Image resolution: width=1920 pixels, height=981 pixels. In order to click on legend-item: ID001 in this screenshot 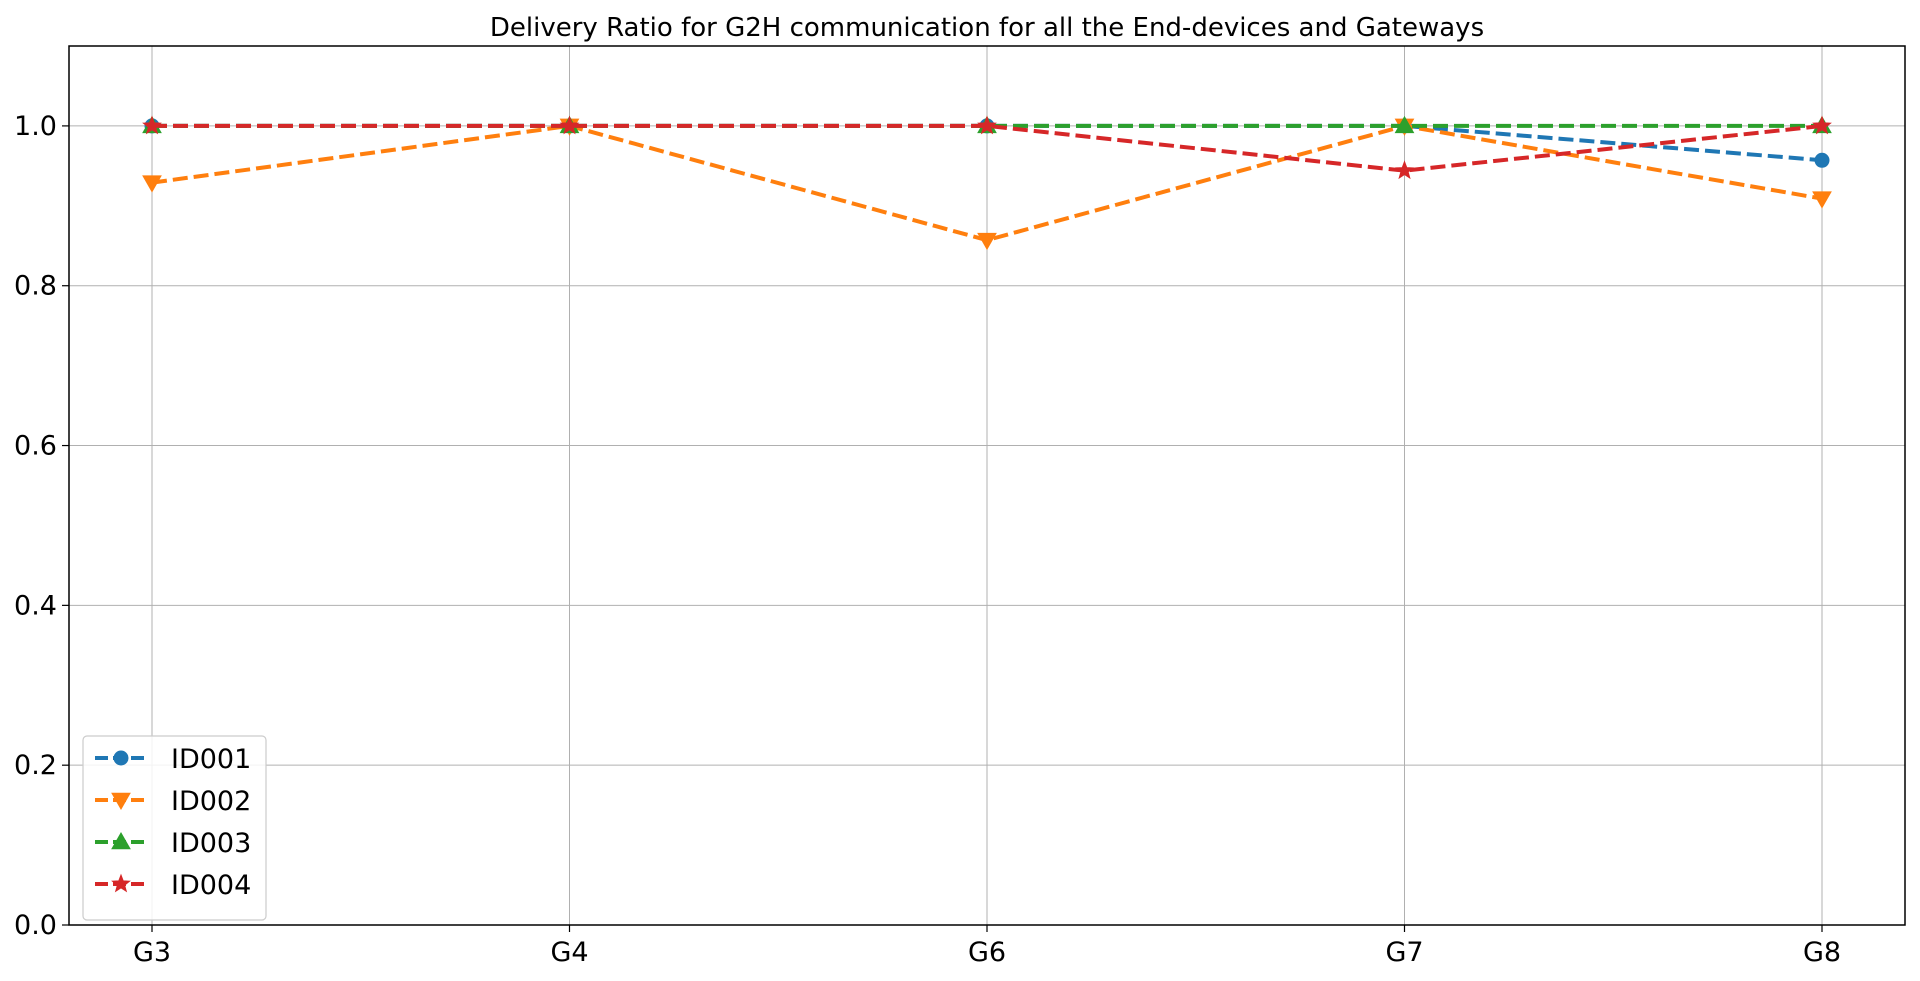, I will do `click(173, 759)`.